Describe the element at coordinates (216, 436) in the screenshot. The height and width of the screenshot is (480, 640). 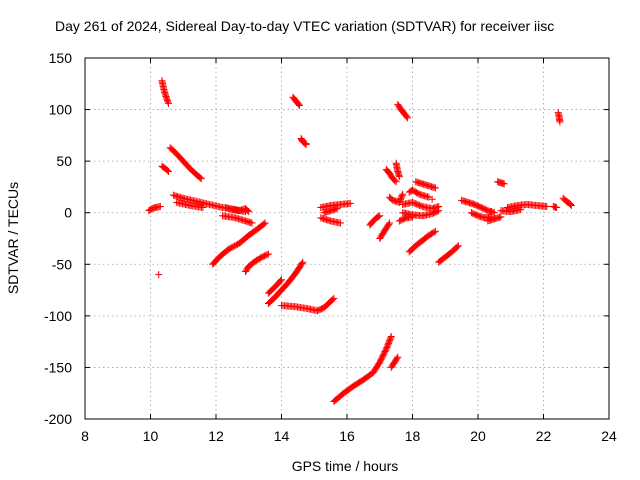
I see `x-tick-label: 12` at that location.